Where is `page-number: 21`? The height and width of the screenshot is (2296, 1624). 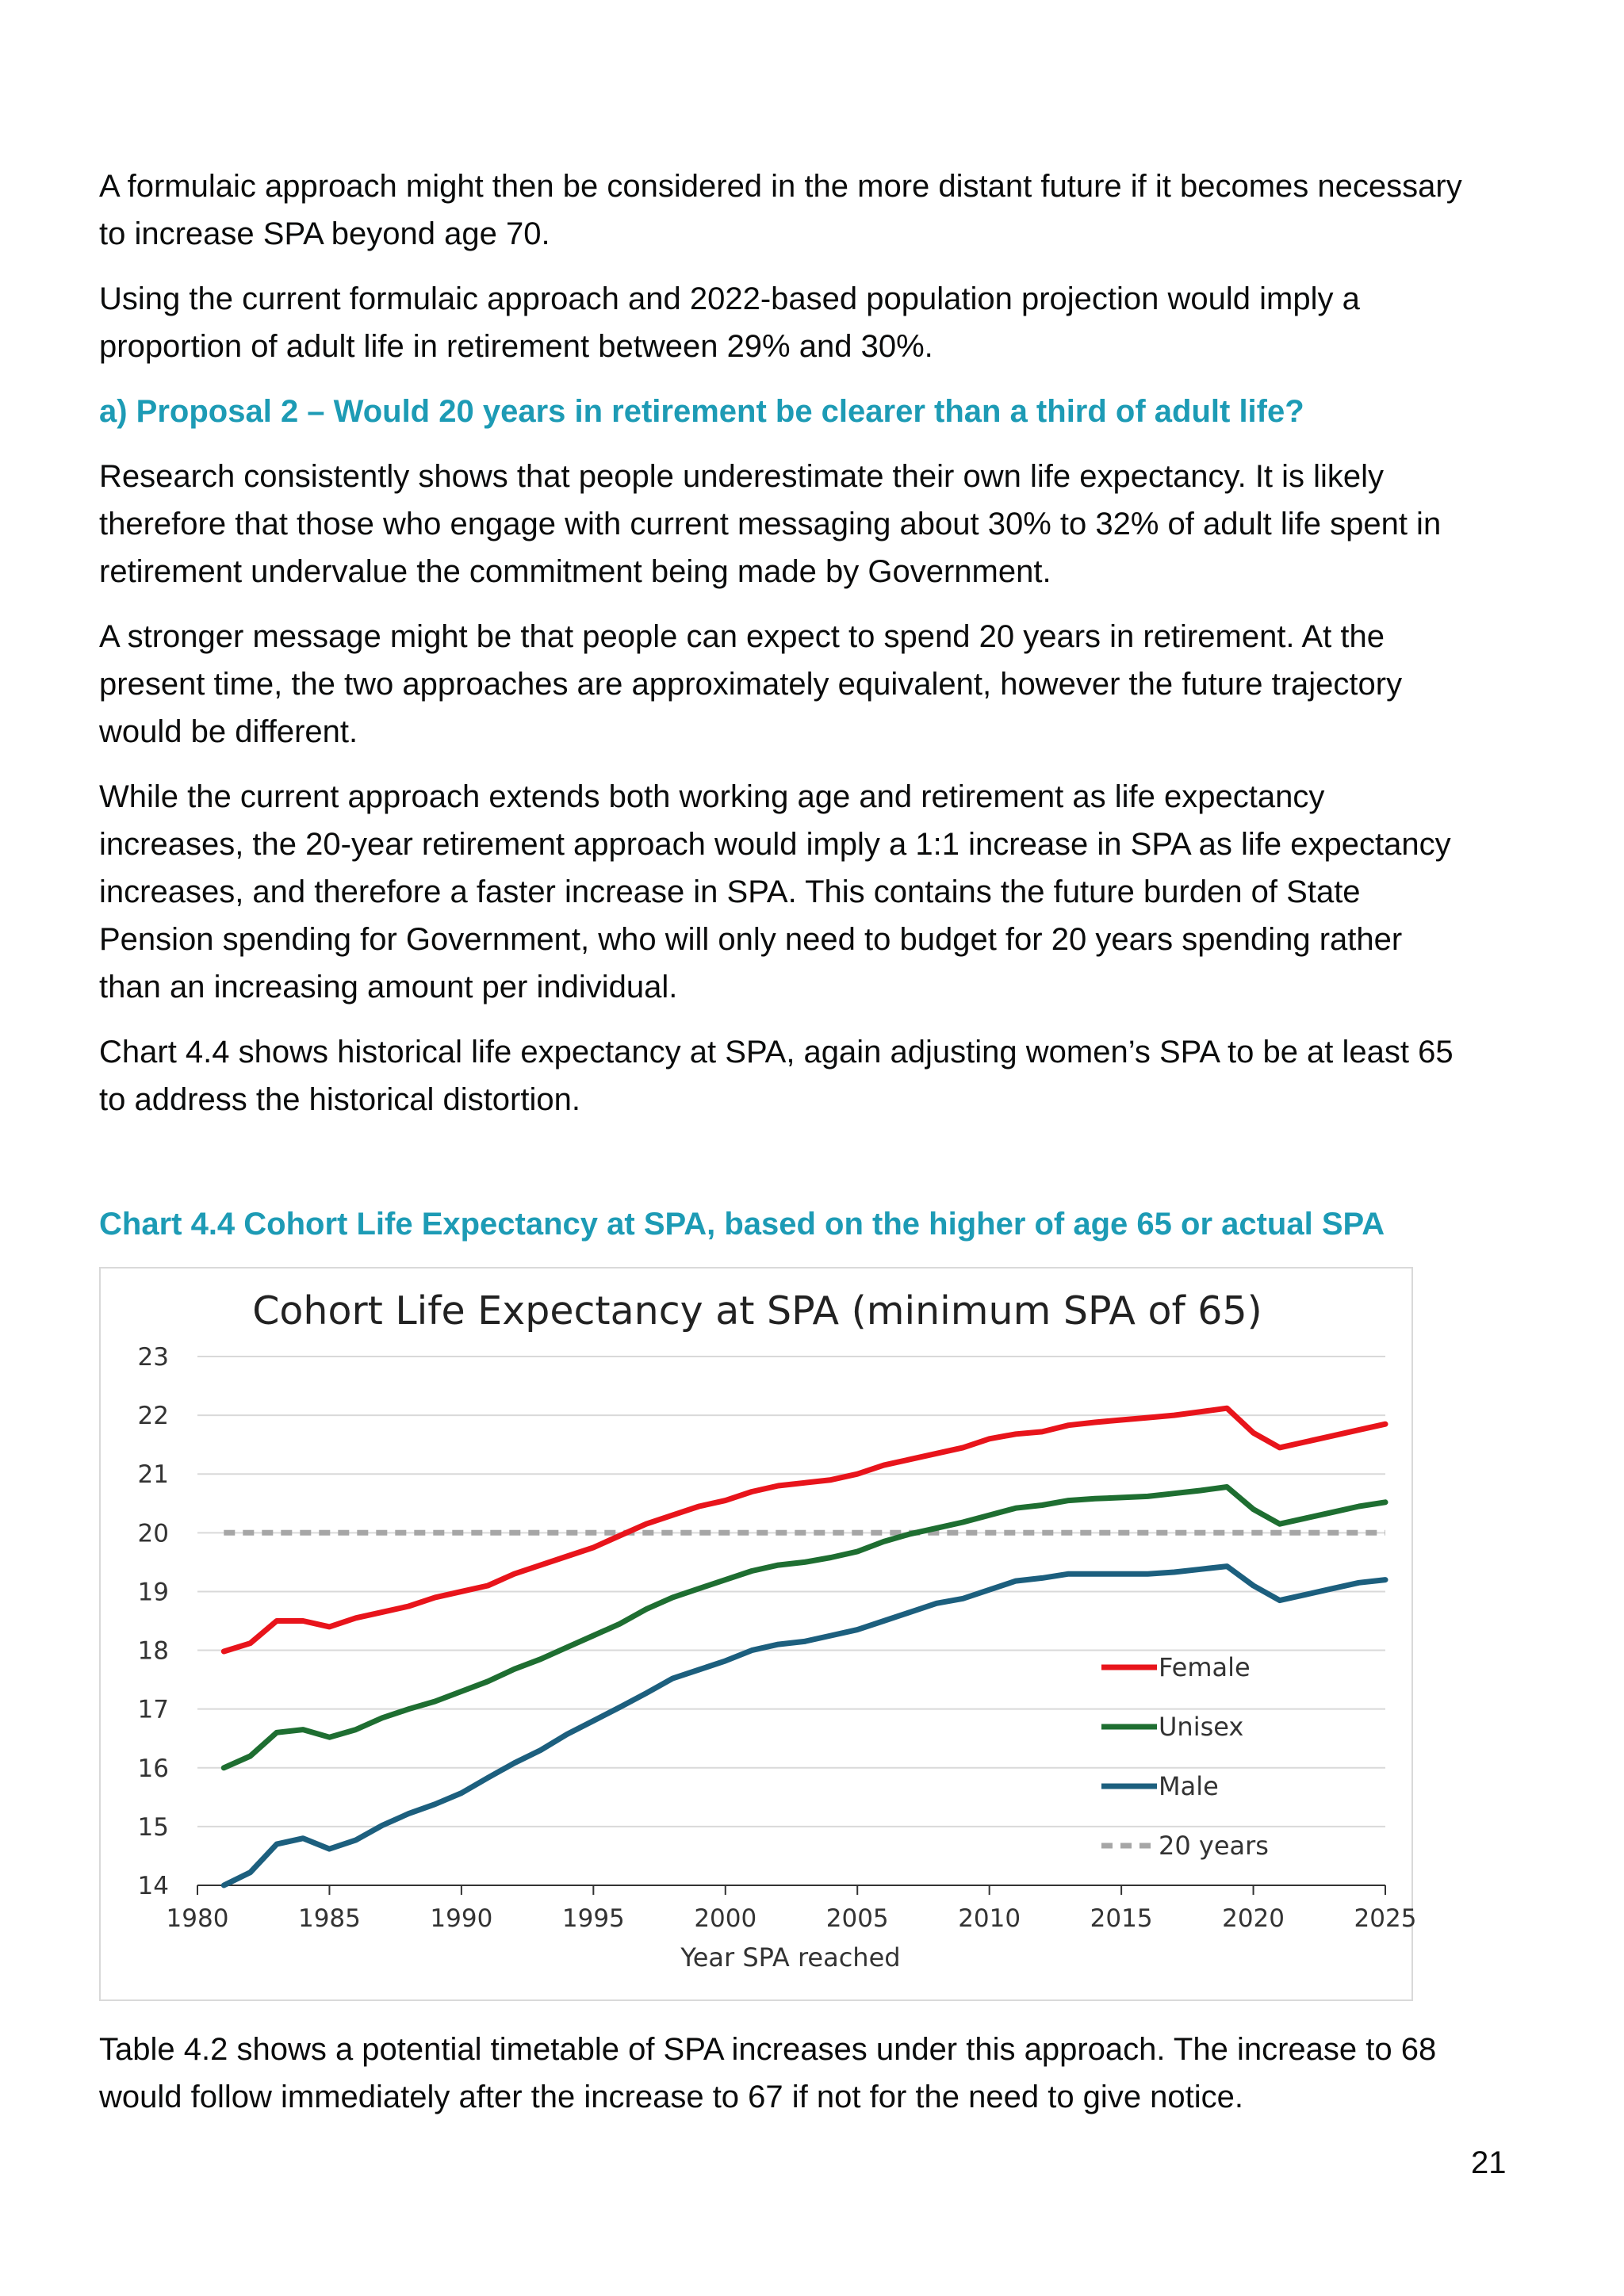
page-number: 21 is located at coordinates (1489, 2162).